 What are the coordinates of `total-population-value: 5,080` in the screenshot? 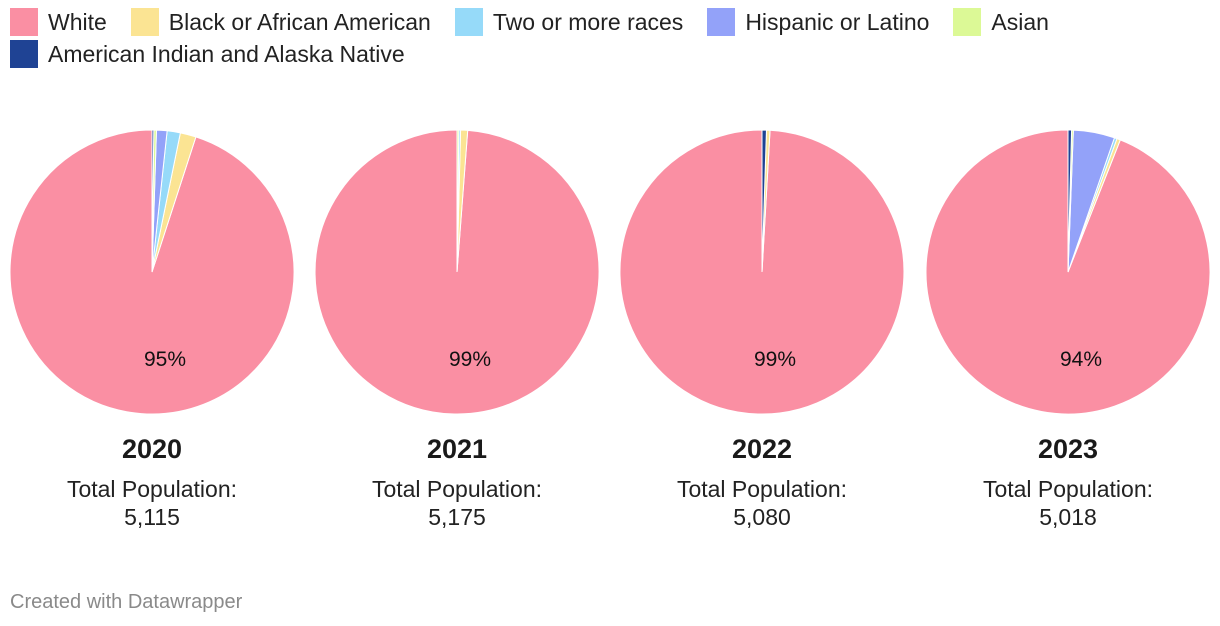 It's located at (762, 517).